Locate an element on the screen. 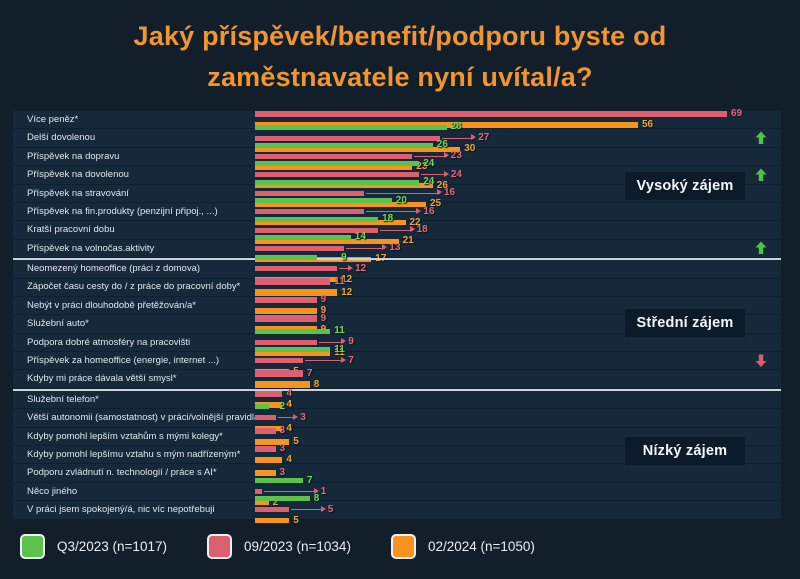 This screenshot has height=579, width=800. value-label: 18 is located at coordinates (388, 219).